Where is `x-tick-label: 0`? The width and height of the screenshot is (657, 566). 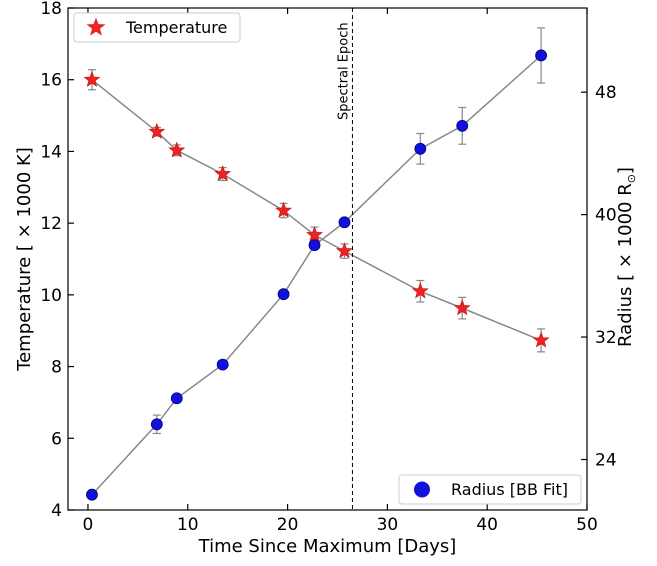
x-tick-label: 0 is located at coordinates (88, 525).